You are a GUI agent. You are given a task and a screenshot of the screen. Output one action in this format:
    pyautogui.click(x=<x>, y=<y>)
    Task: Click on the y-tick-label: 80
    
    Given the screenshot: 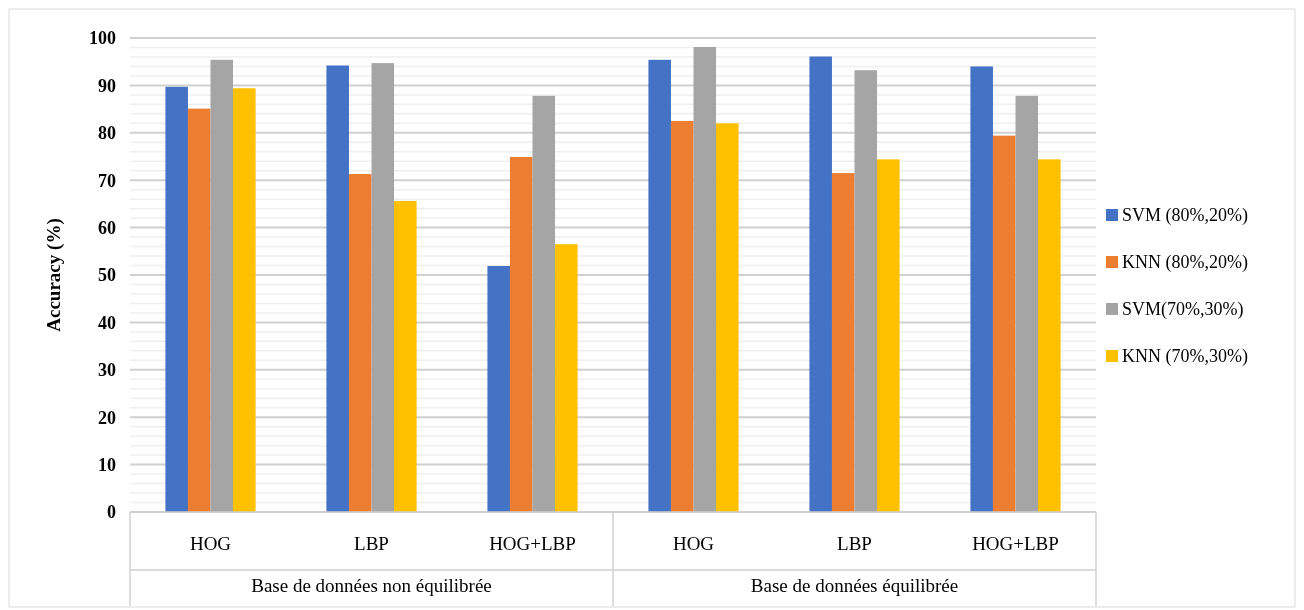 What is the action you would take?
    pyautogui.click(x=107, y=133)
    